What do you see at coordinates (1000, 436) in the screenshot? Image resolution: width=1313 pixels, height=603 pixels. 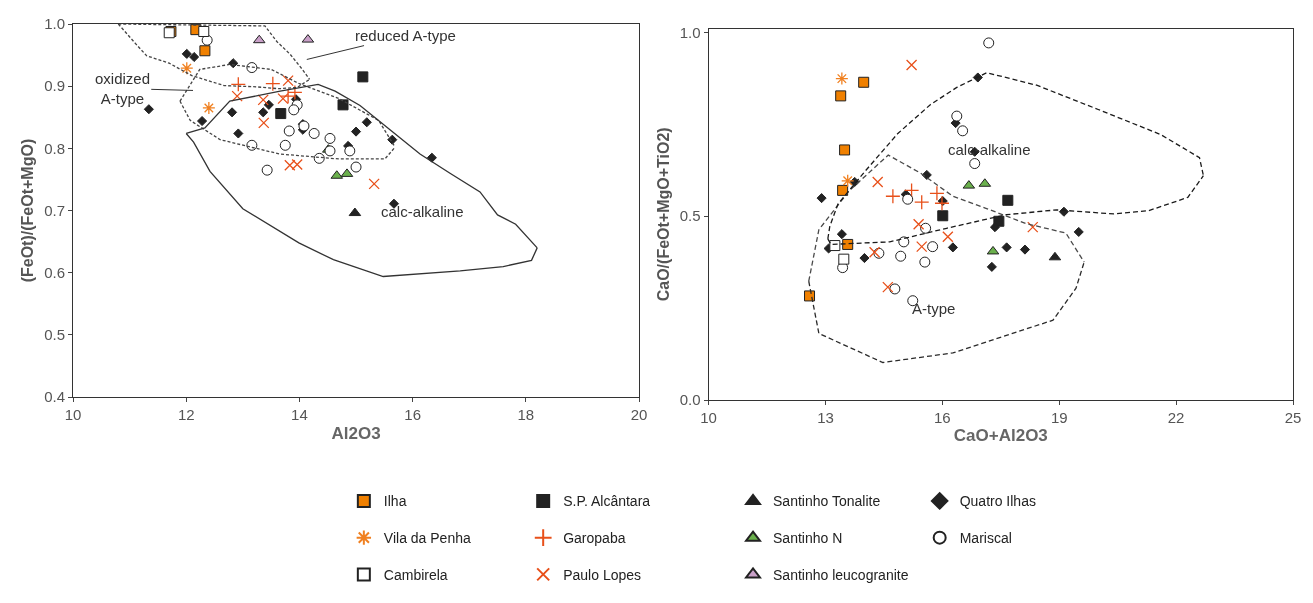 I see `x-axis-title: CaO+Al2O3` at bounding box center [1000, 436].